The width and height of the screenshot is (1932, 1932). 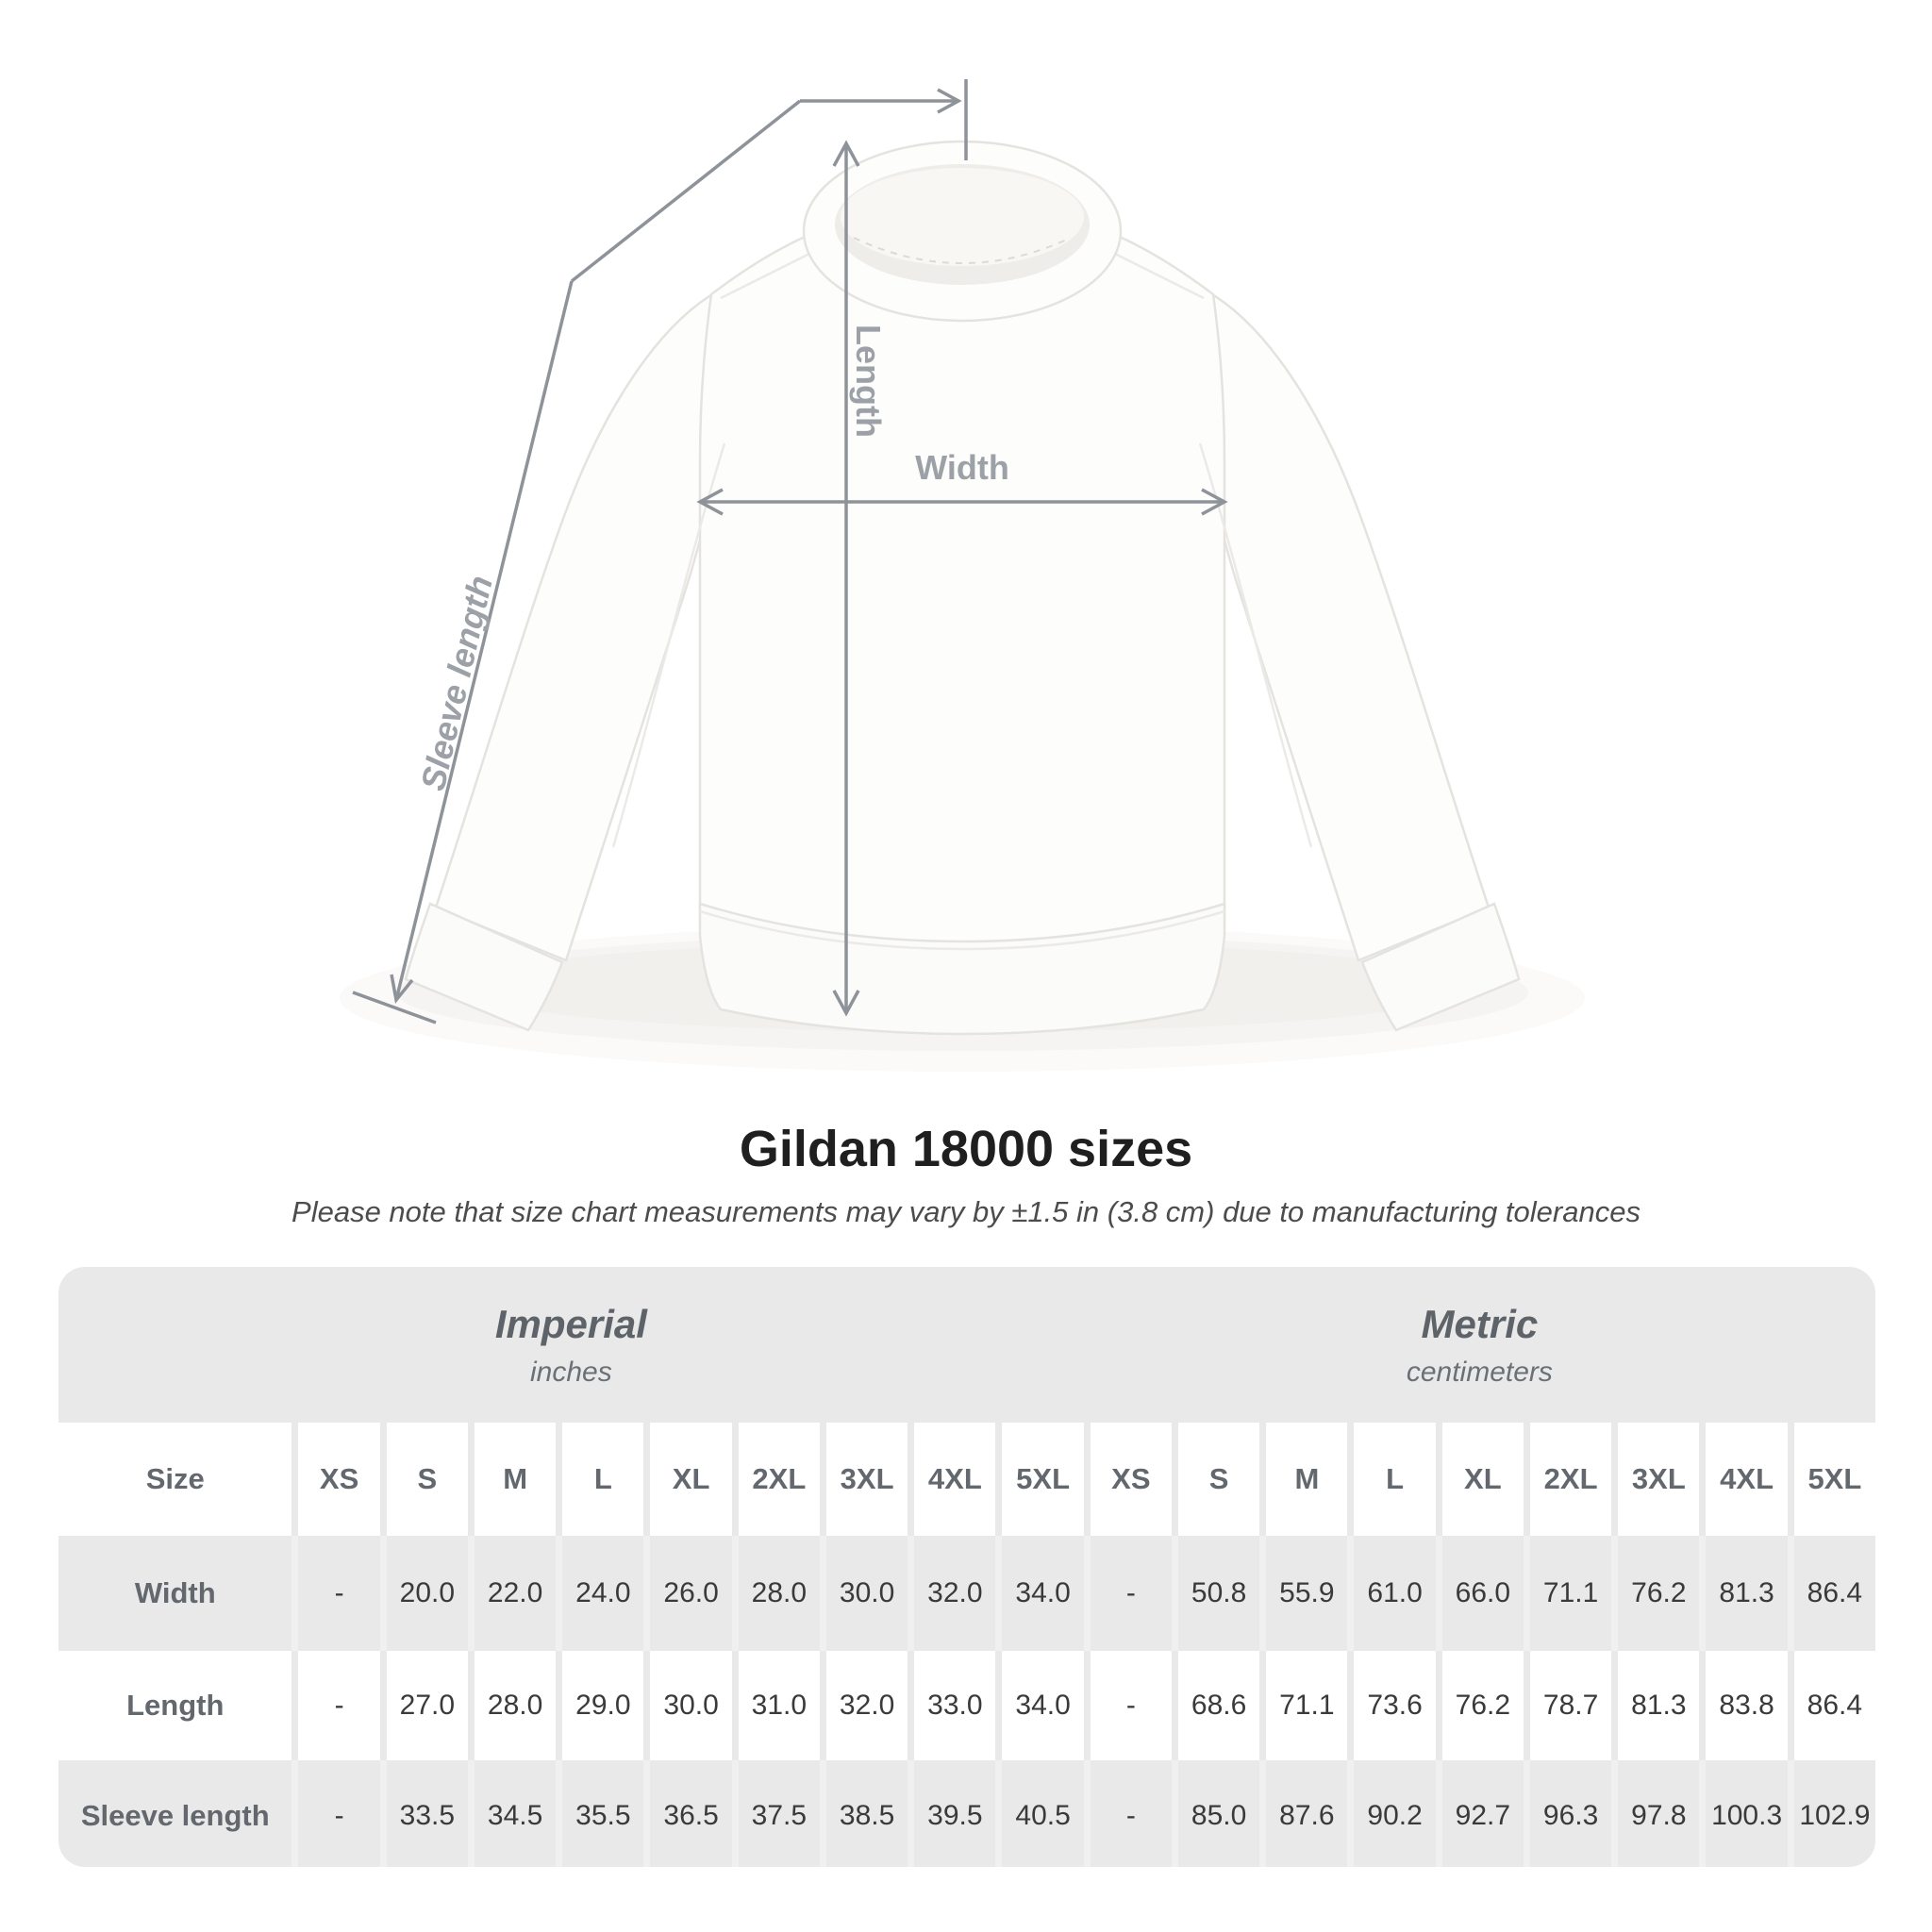 I want to click on body-panel, so click(x=962, y=589).